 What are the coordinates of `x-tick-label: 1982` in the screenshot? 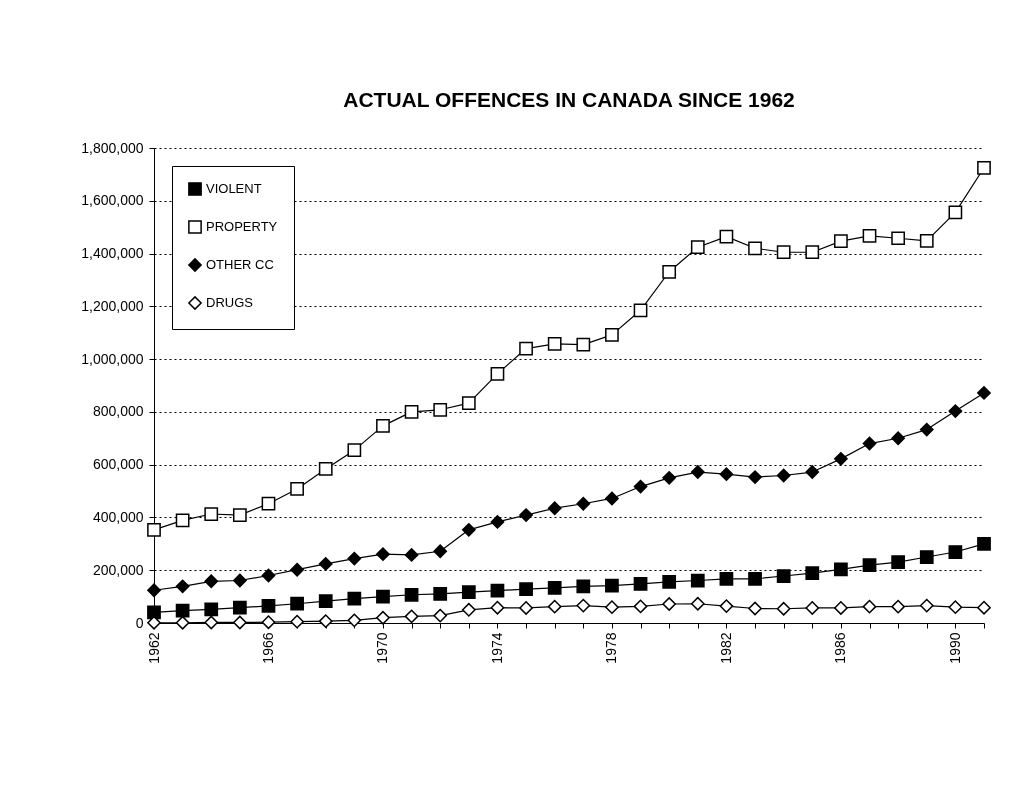 It's located at (725, 648).